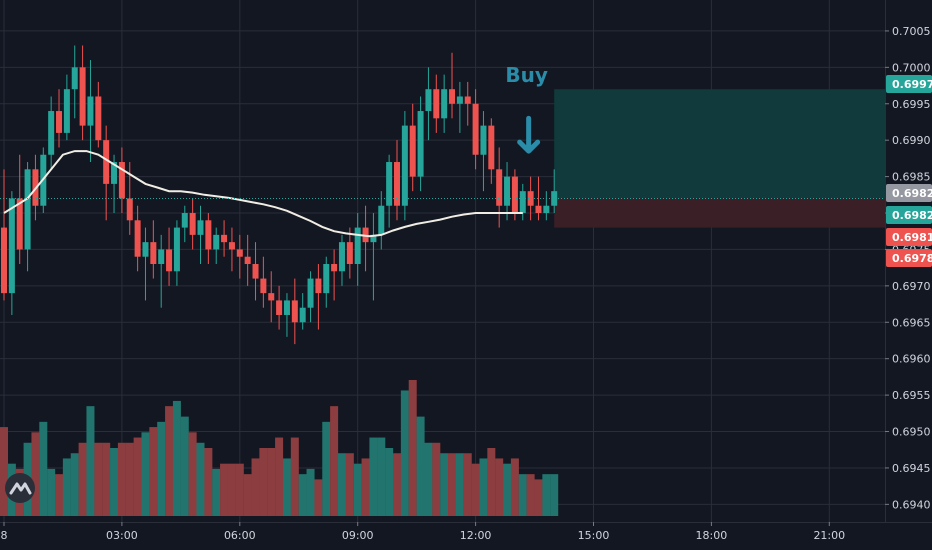  Describe the element at coordinates (911, 140) in the screenshot. I see `price-tick-label: 0.6990` at that location.